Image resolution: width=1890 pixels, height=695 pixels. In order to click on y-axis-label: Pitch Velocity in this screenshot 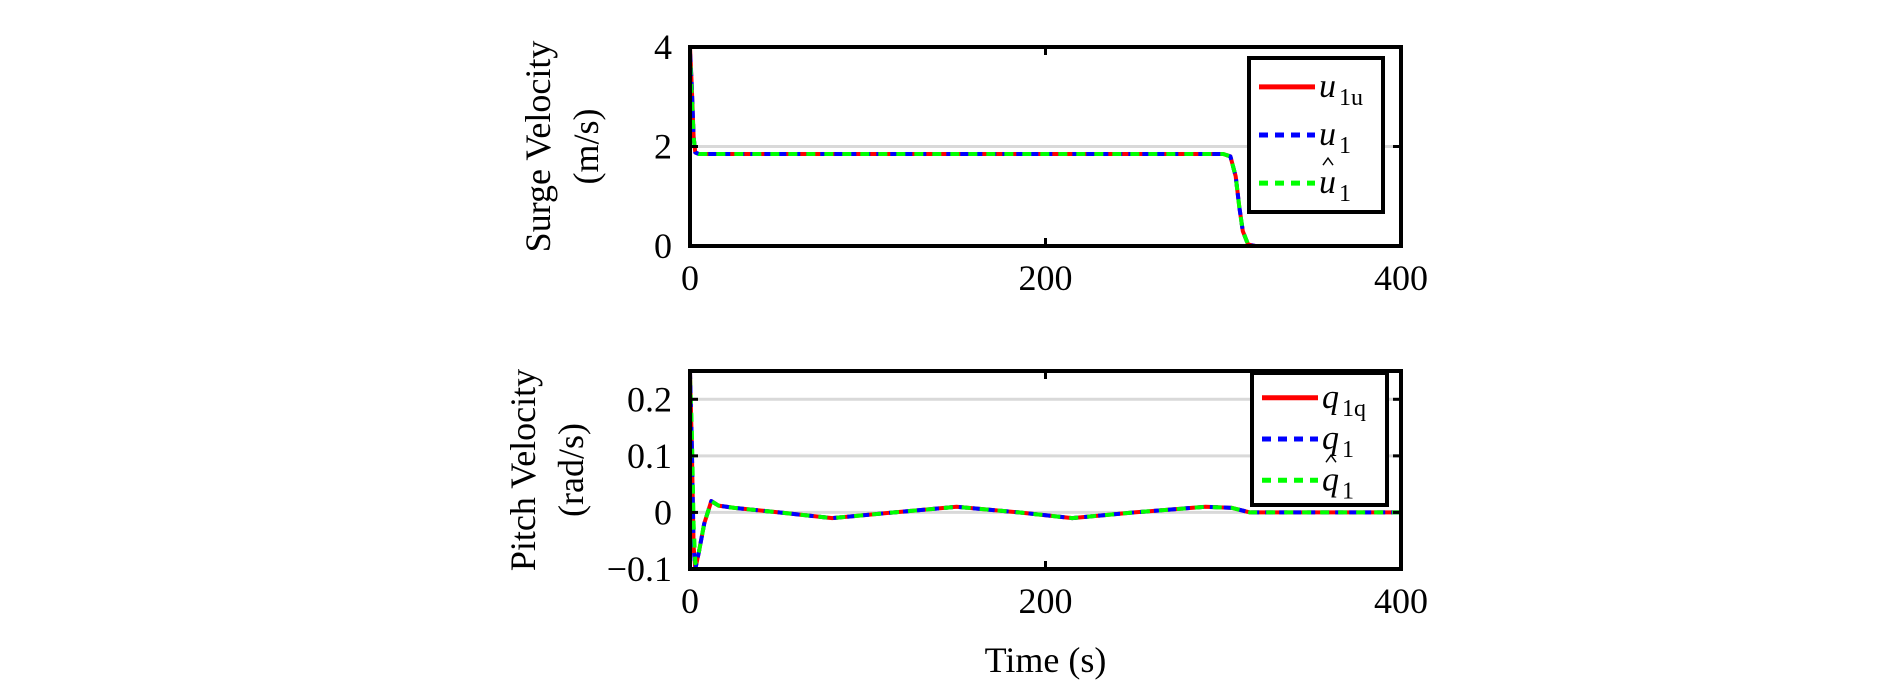, I will do `click(523, 470)`.